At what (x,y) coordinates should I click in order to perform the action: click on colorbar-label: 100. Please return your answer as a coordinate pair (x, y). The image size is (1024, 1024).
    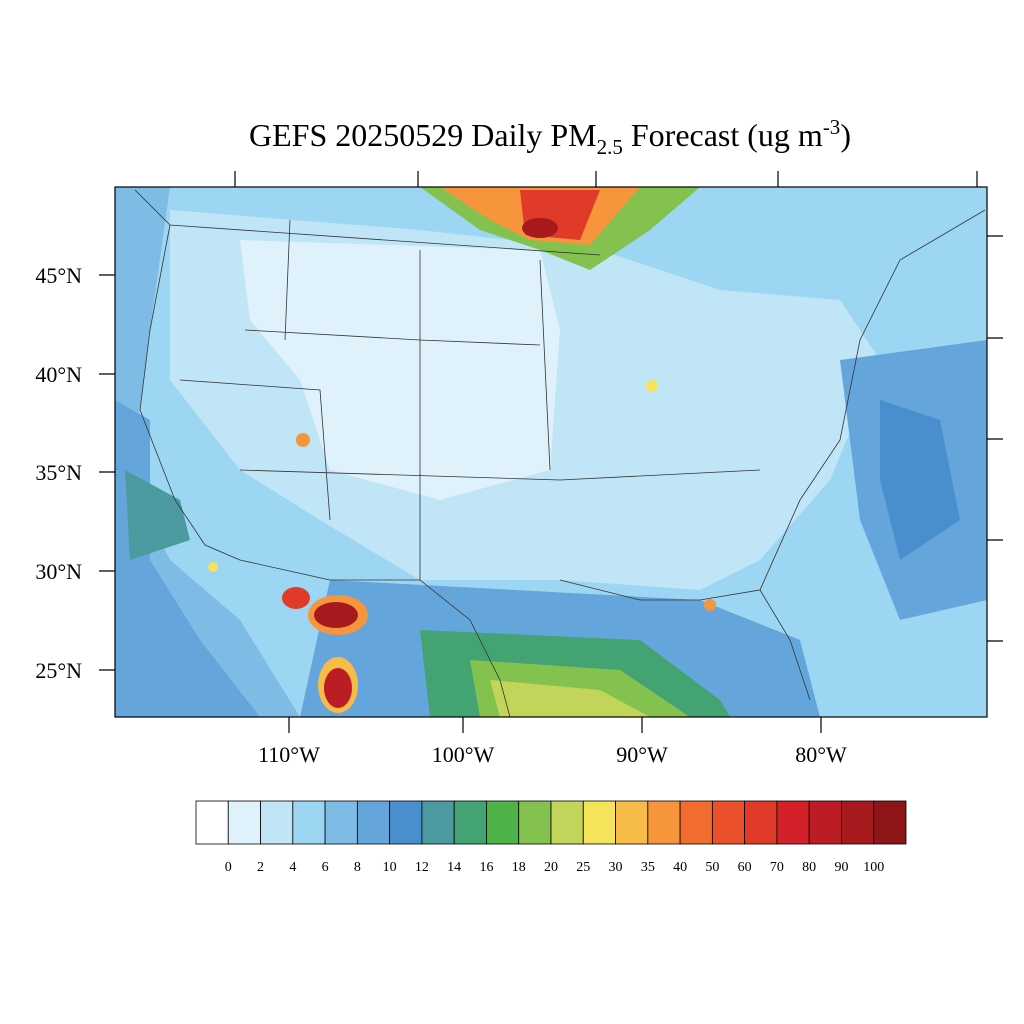
    Looking at the image, I should click on (873, 867).